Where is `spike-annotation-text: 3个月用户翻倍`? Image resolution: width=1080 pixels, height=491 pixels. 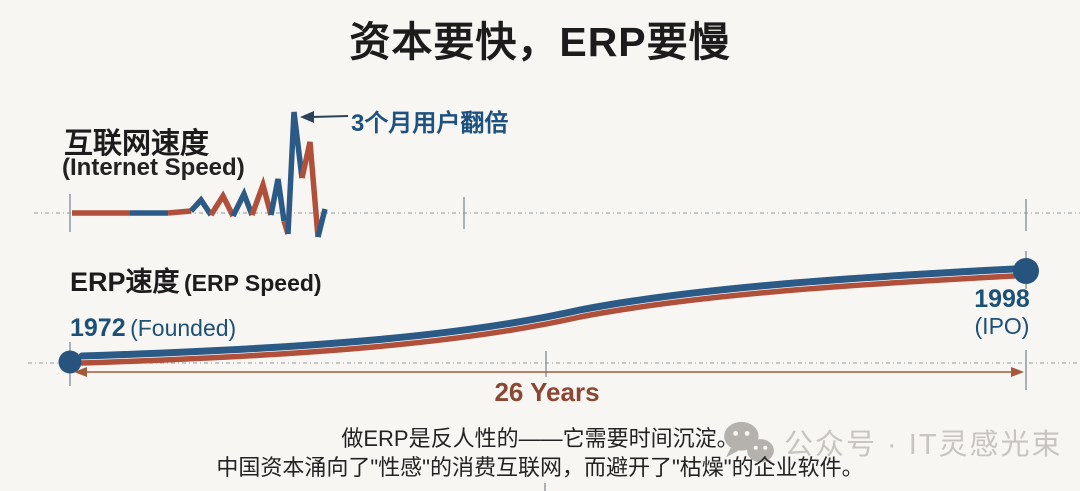 spike-annotation-text: 3个月用户翻倍 is located at coordinates (430, 123).